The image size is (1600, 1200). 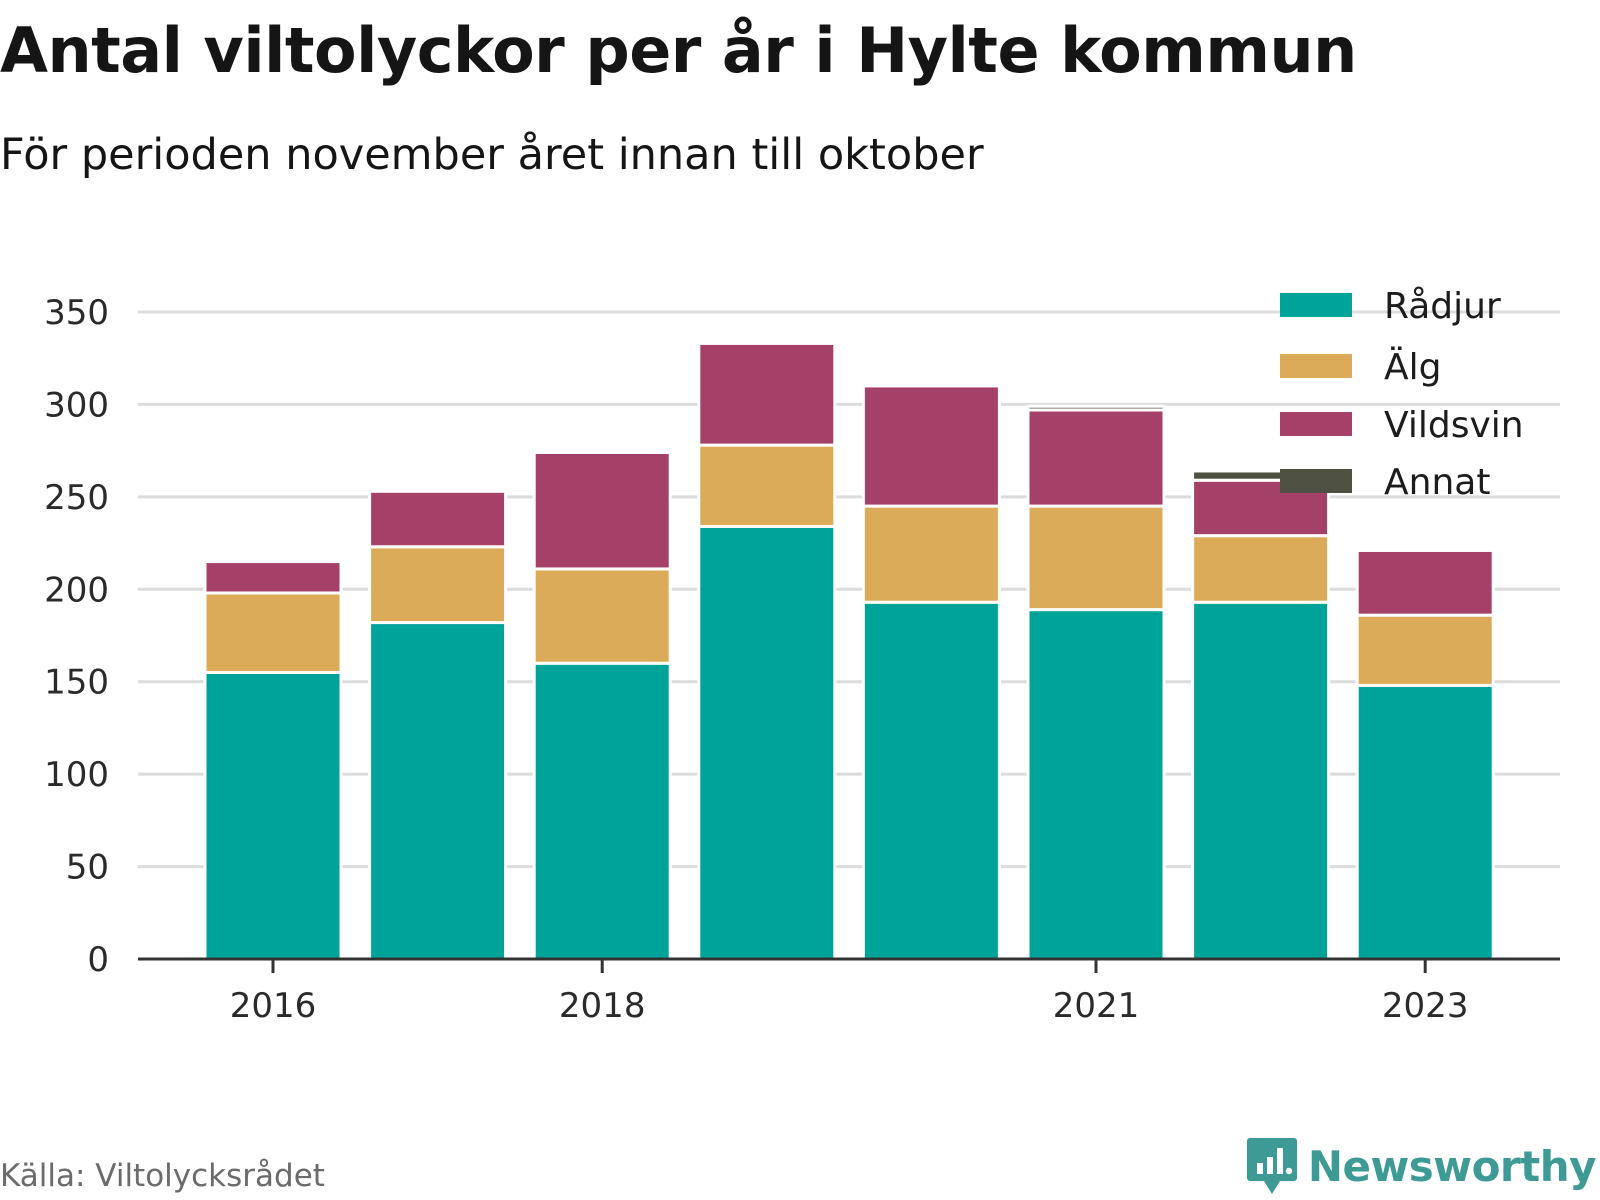 I want to click on bar-stack-2016, so click(x=273, y=760).